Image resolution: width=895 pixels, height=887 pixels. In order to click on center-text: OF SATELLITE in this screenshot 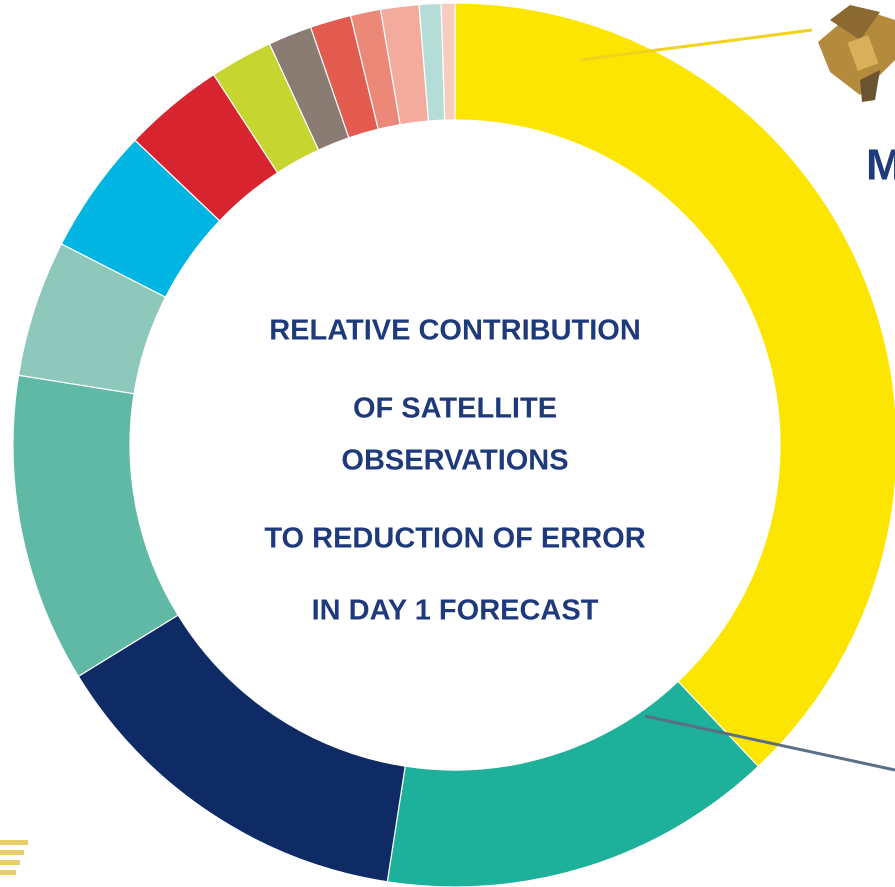, I will do `click(455, 409)`.